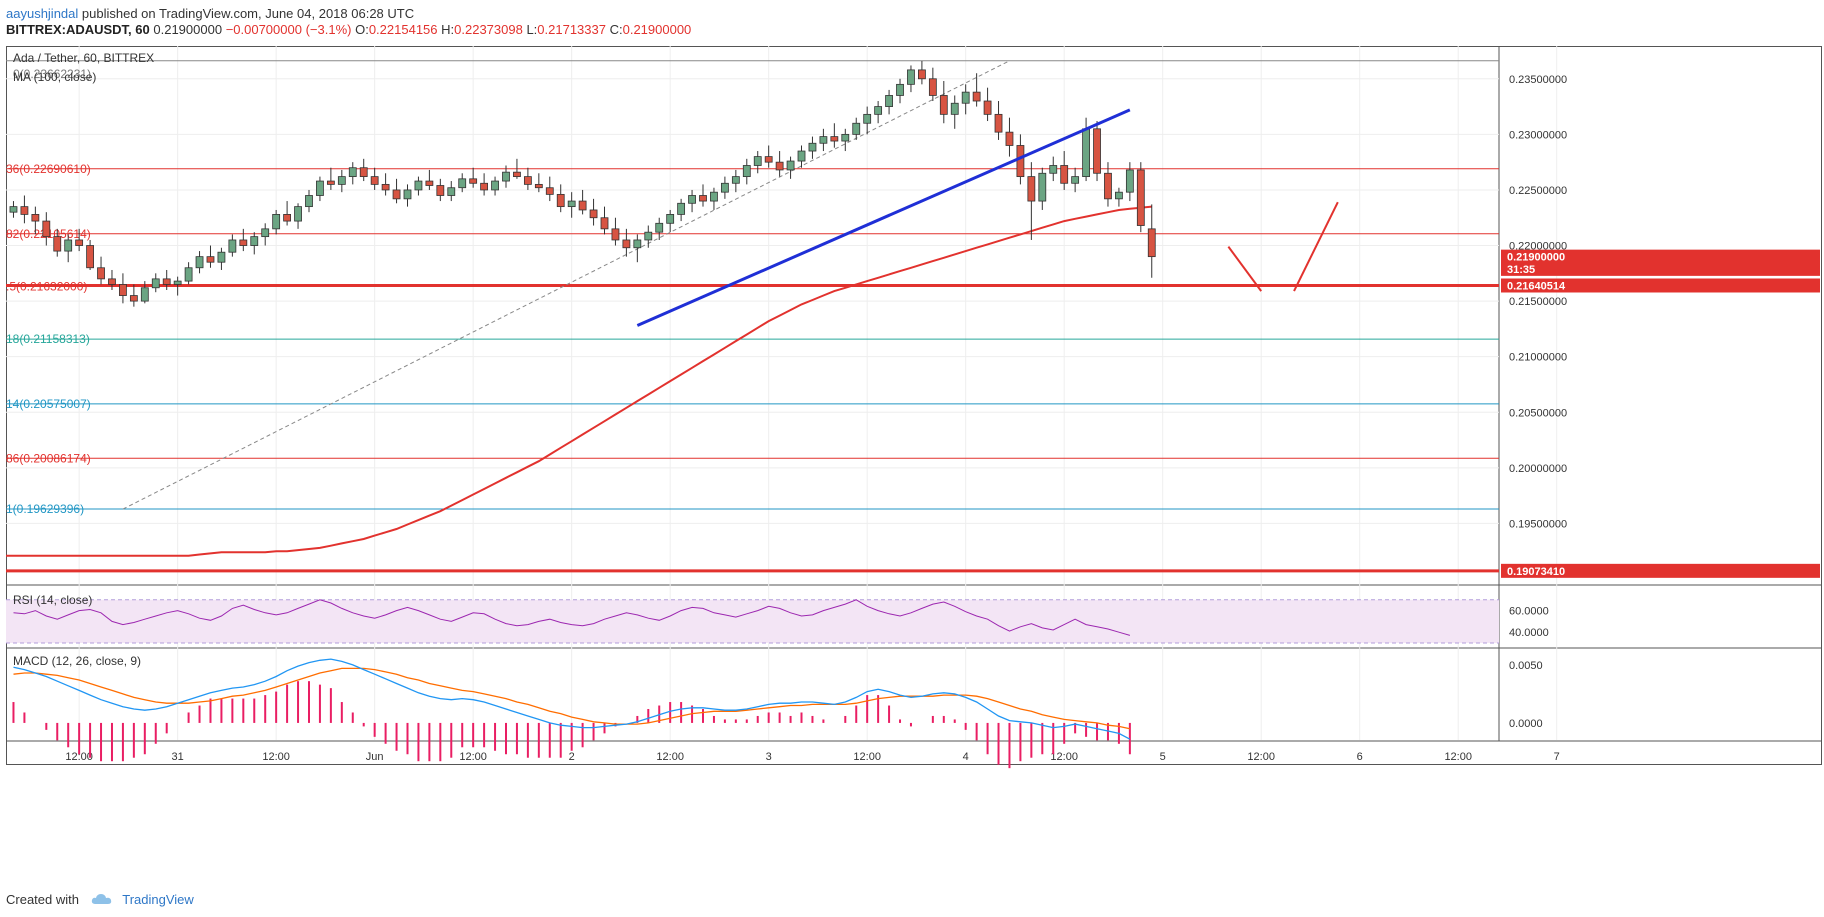 This screenshot has height=917, width=1824. I want to click on rsi-legend: RSI (14, close), so click(53, 600).